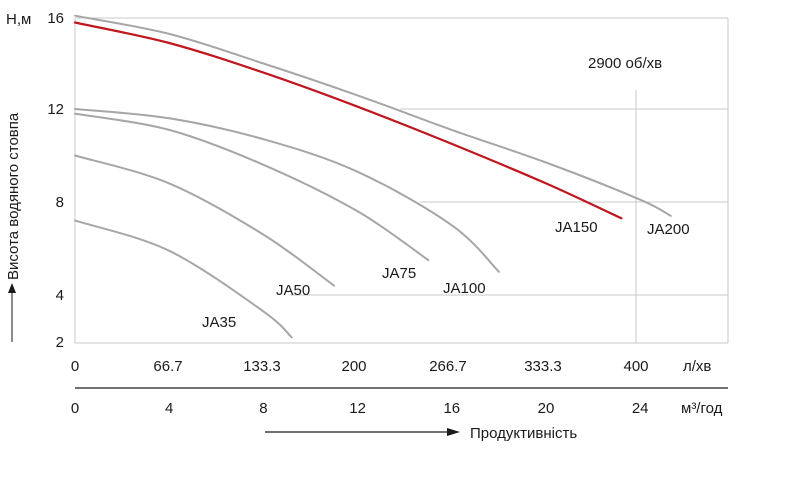 This screenshot has width=786, height=482. I want to click on series-line-ja50, so click(205, 220).